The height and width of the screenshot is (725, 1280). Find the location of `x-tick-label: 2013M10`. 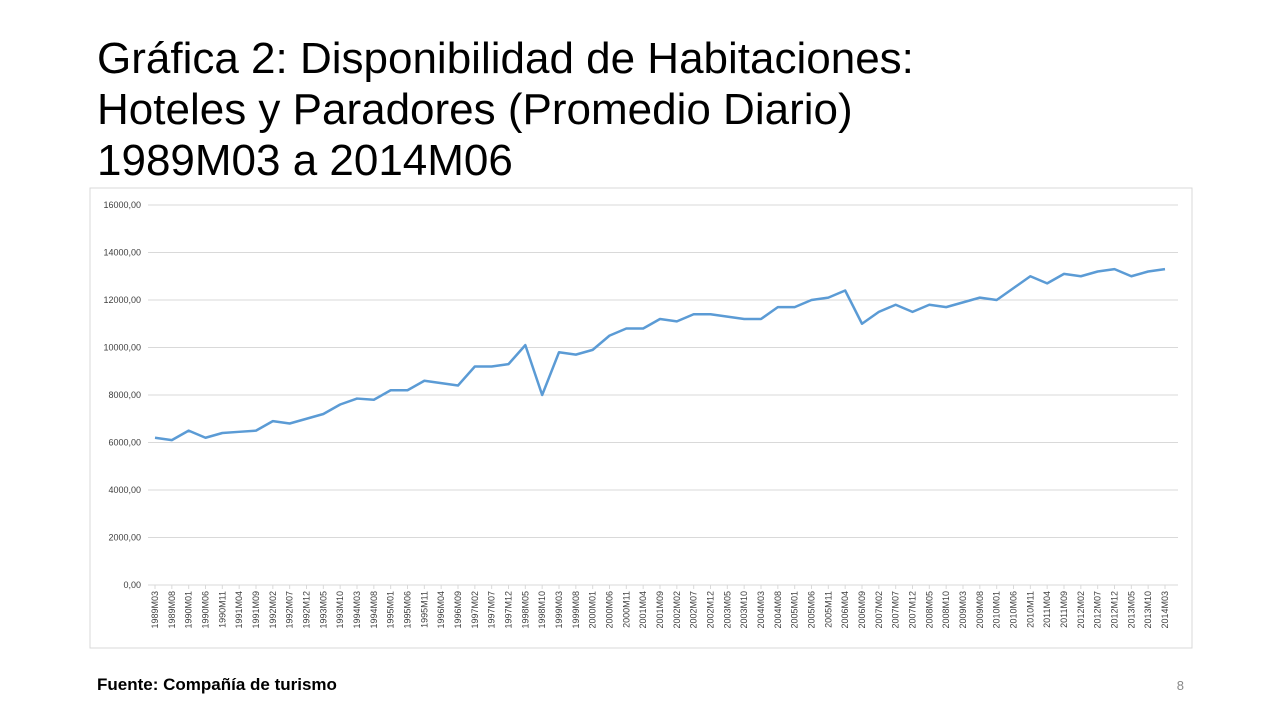

x-tick-label: 2013M10 is located at coordinates (1148, 610).